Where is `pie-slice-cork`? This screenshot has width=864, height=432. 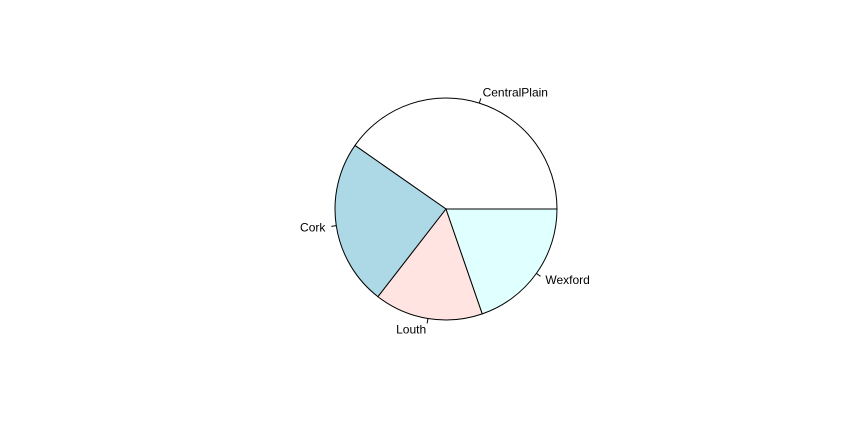 pie-slice-cork is located at coordinates (390, 221).